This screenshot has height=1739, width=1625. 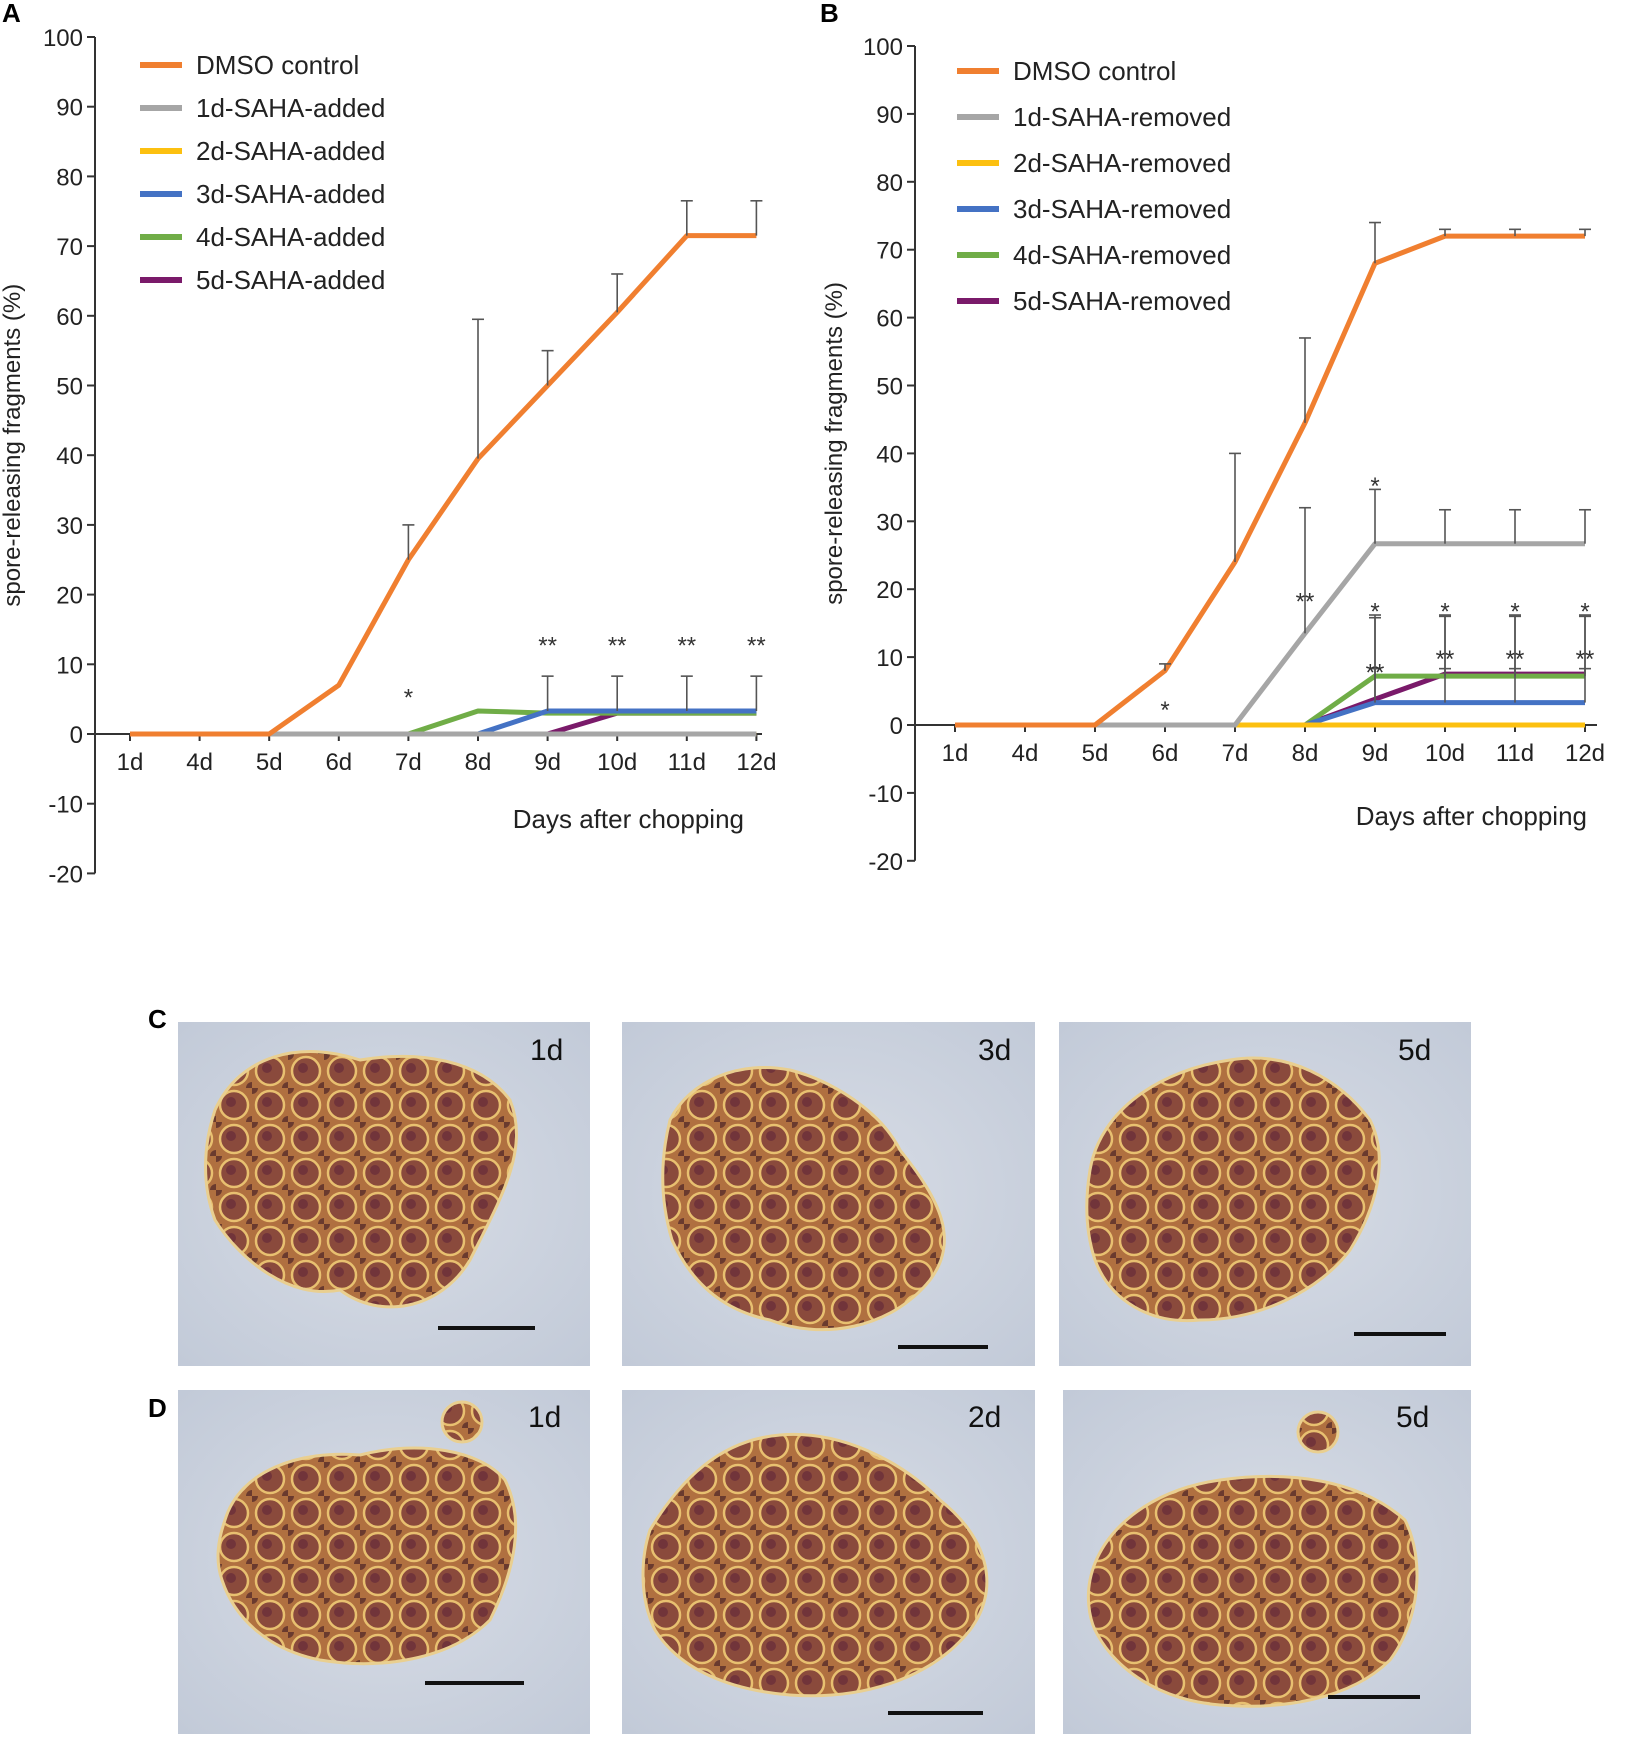 I want to click on legend-label: 2d-SAHA-removed, so click(x=1122, y=163).